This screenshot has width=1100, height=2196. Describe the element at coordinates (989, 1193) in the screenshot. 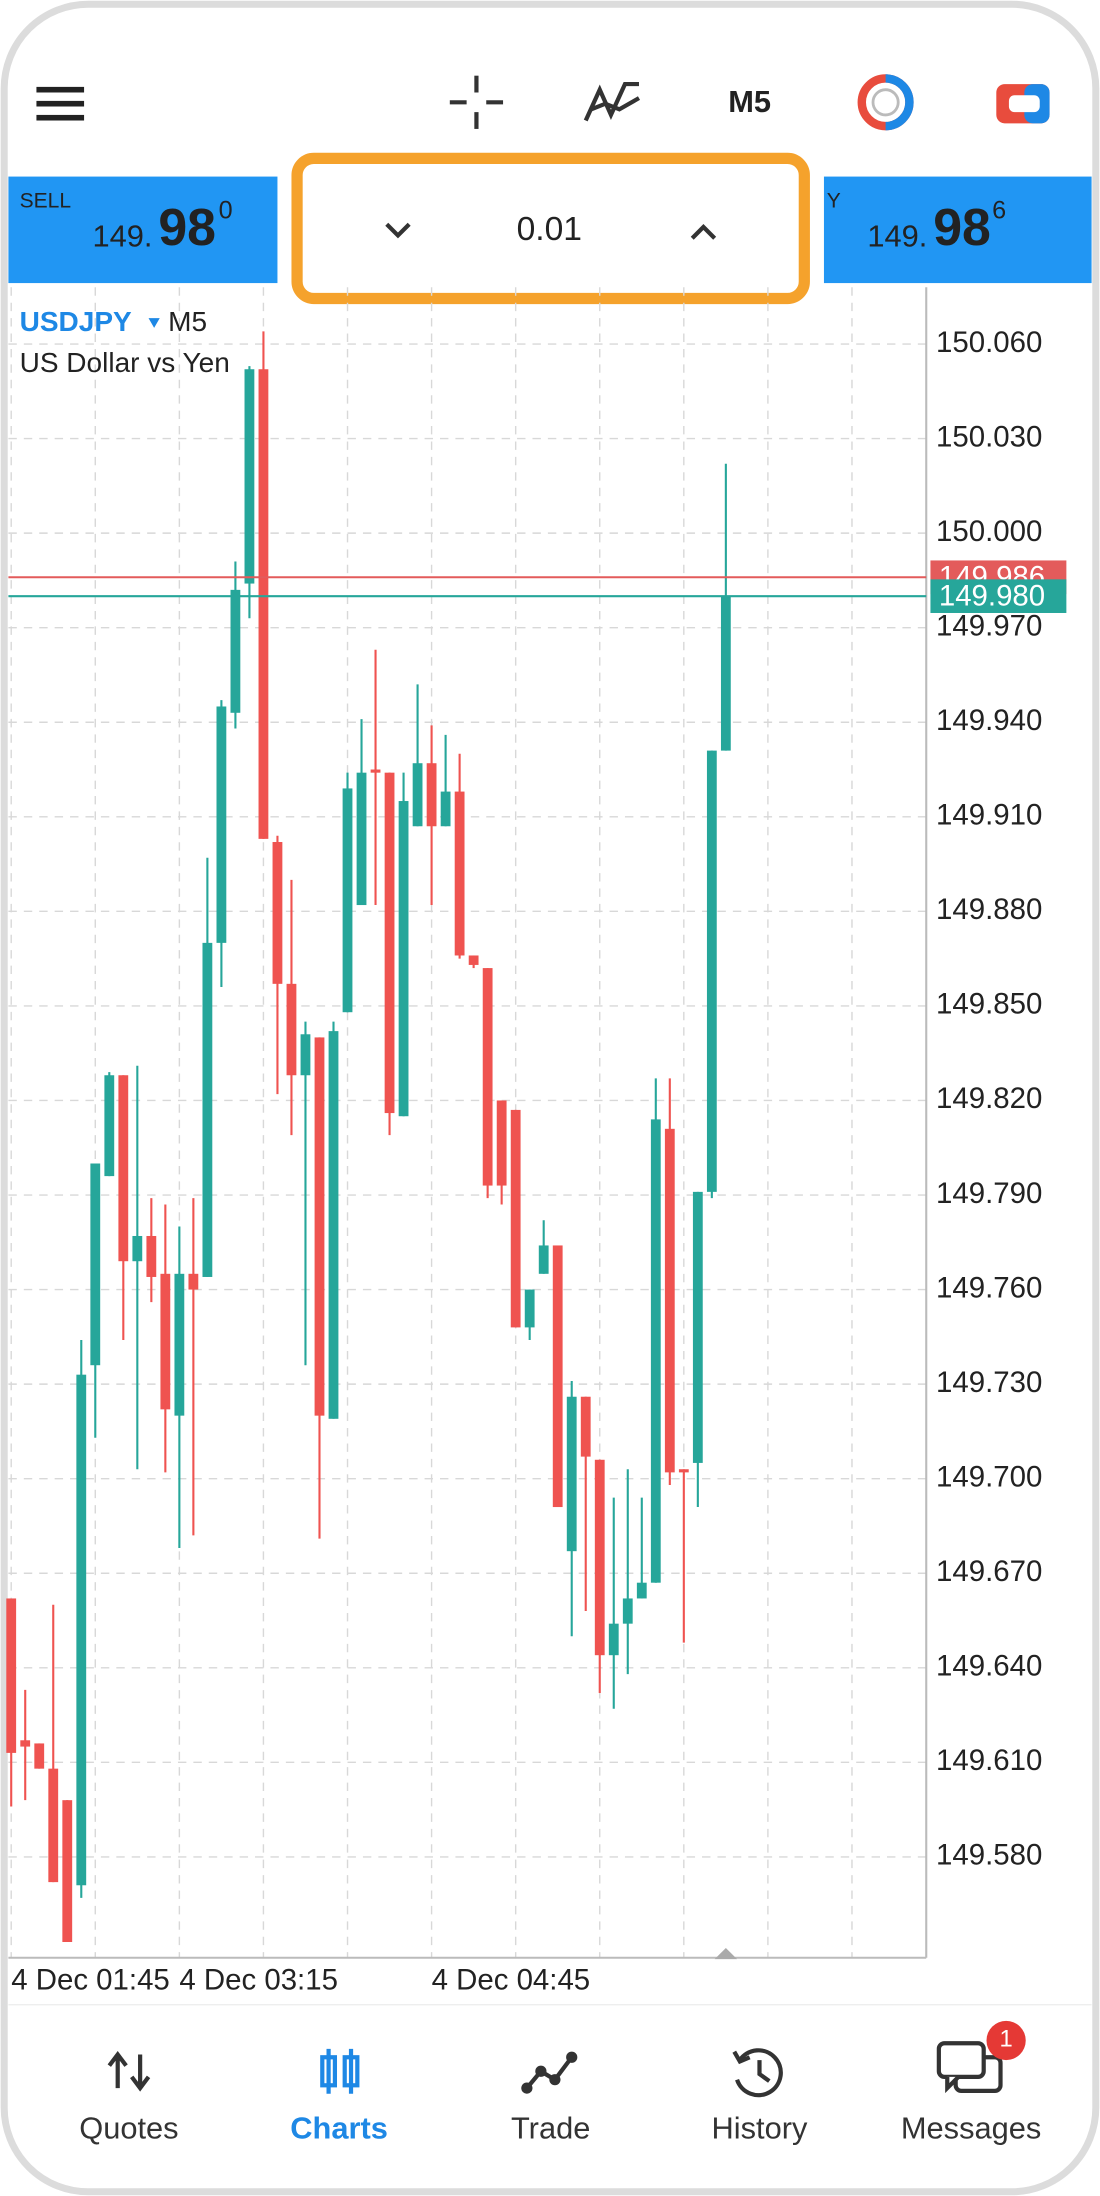

I see `y-tick-label: 149.790` at that location.